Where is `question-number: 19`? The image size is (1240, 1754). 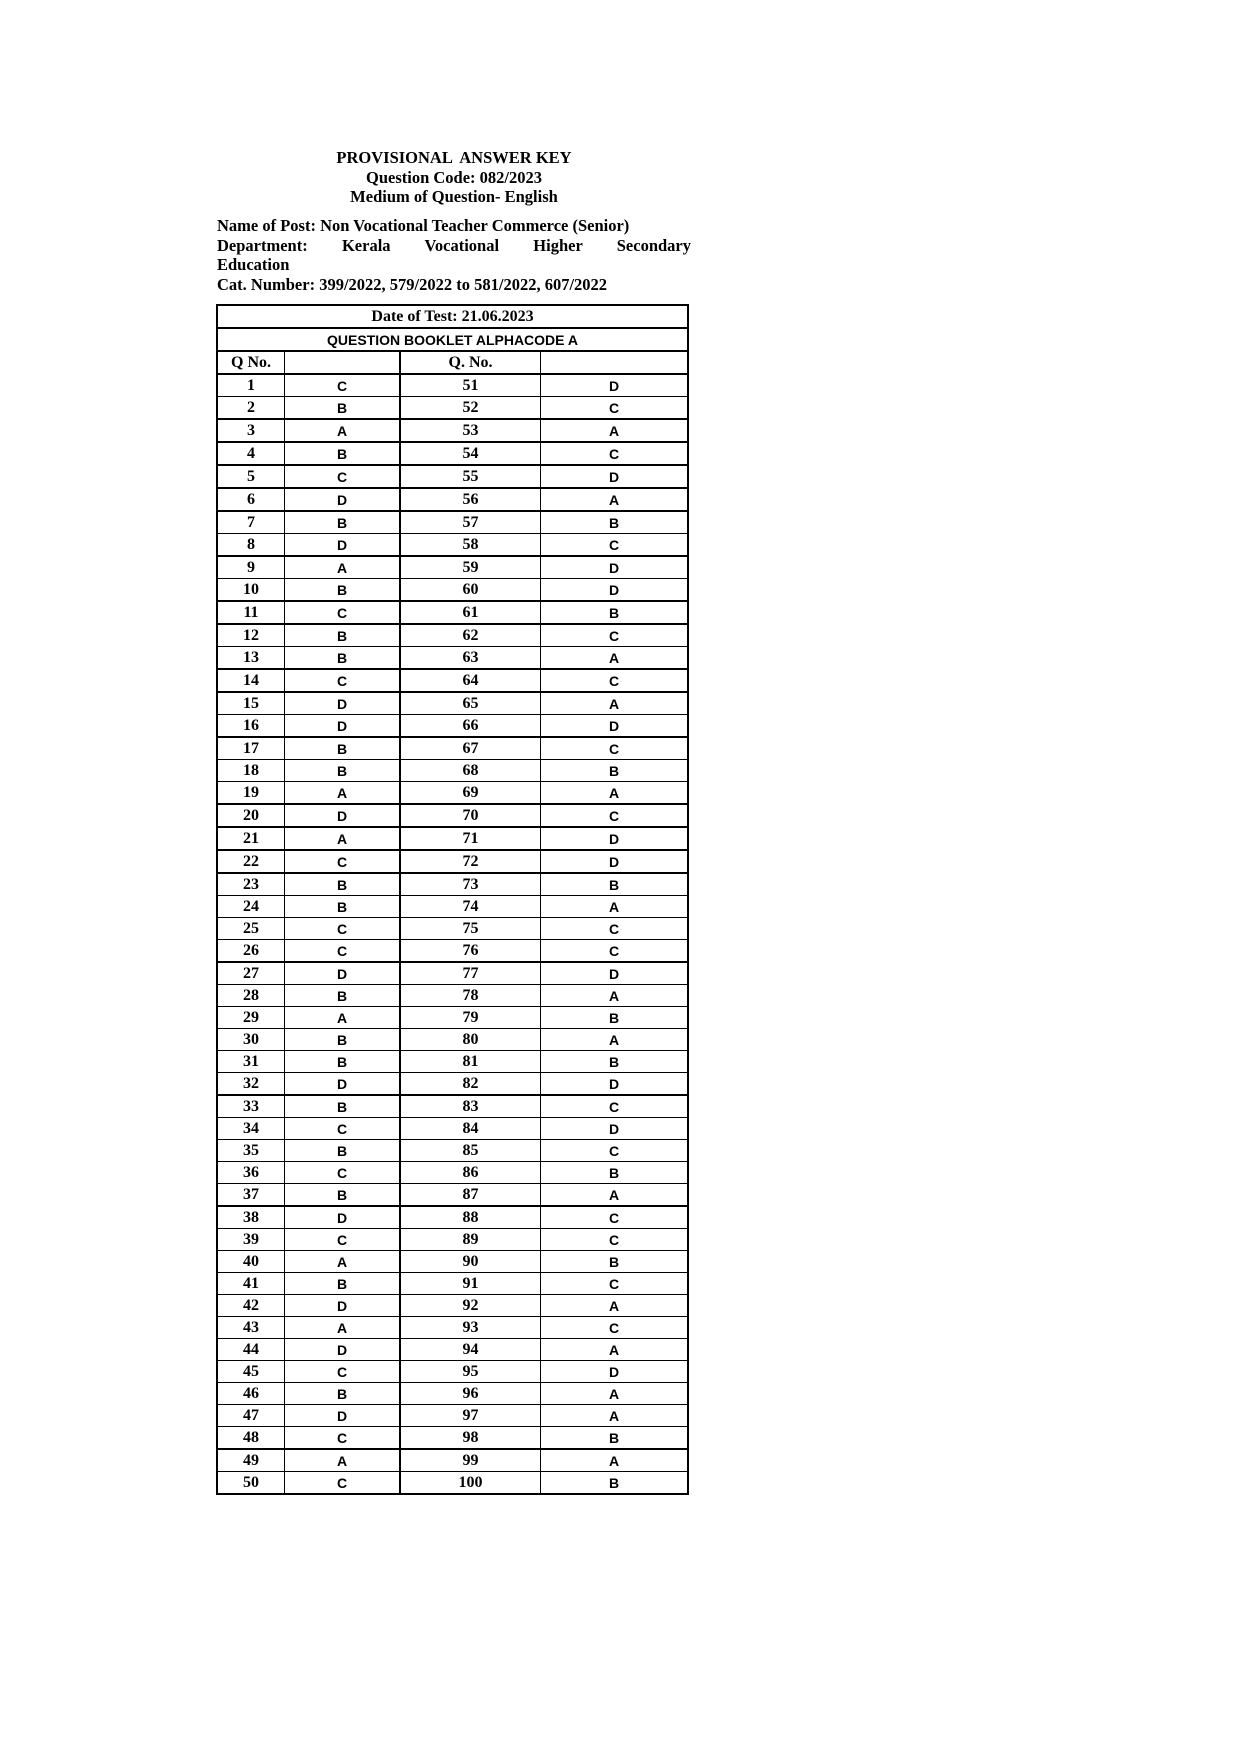 question-number: 19 is located at coordinates (250, 793).